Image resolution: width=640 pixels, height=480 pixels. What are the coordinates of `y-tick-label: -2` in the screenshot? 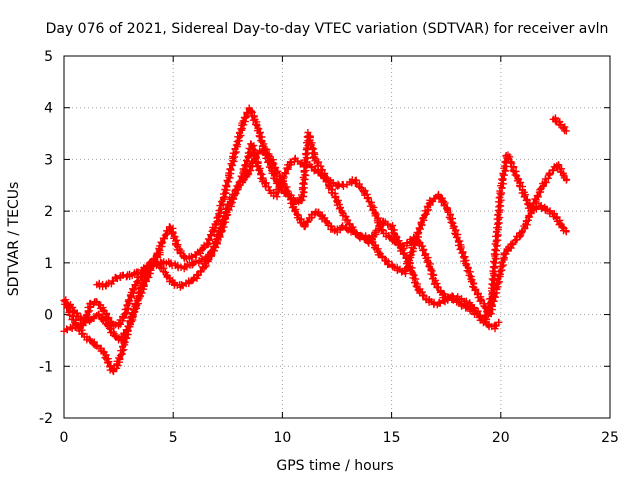 It's located at (46, 419).